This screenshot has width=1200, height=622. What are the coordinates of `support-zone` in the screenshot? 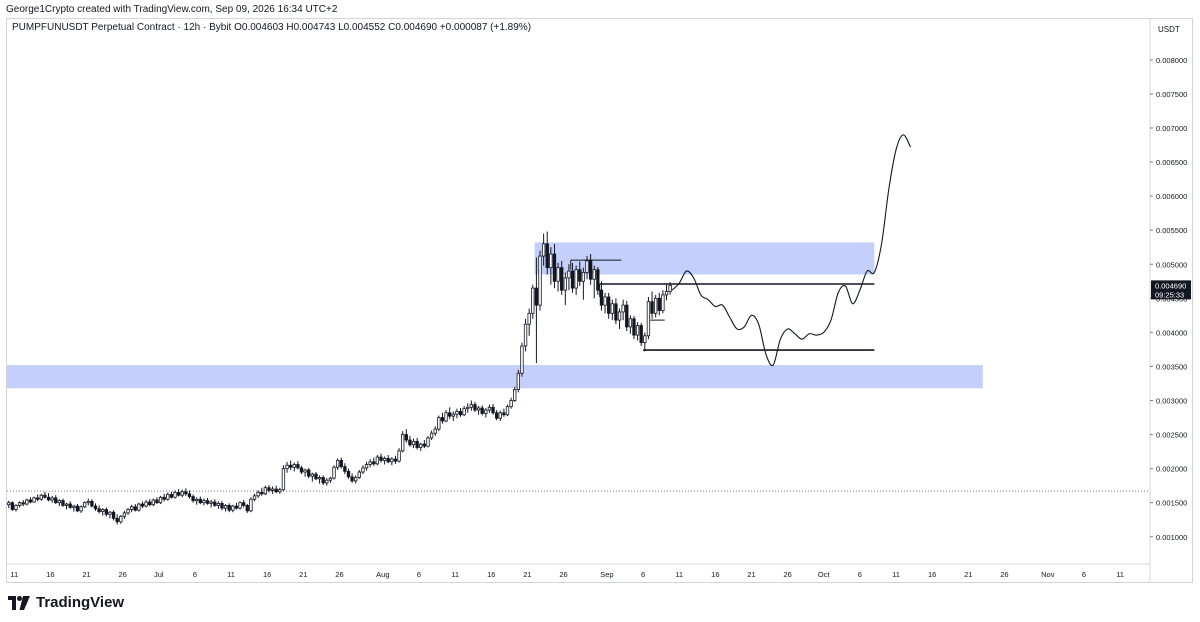 It's located at (495, 377).